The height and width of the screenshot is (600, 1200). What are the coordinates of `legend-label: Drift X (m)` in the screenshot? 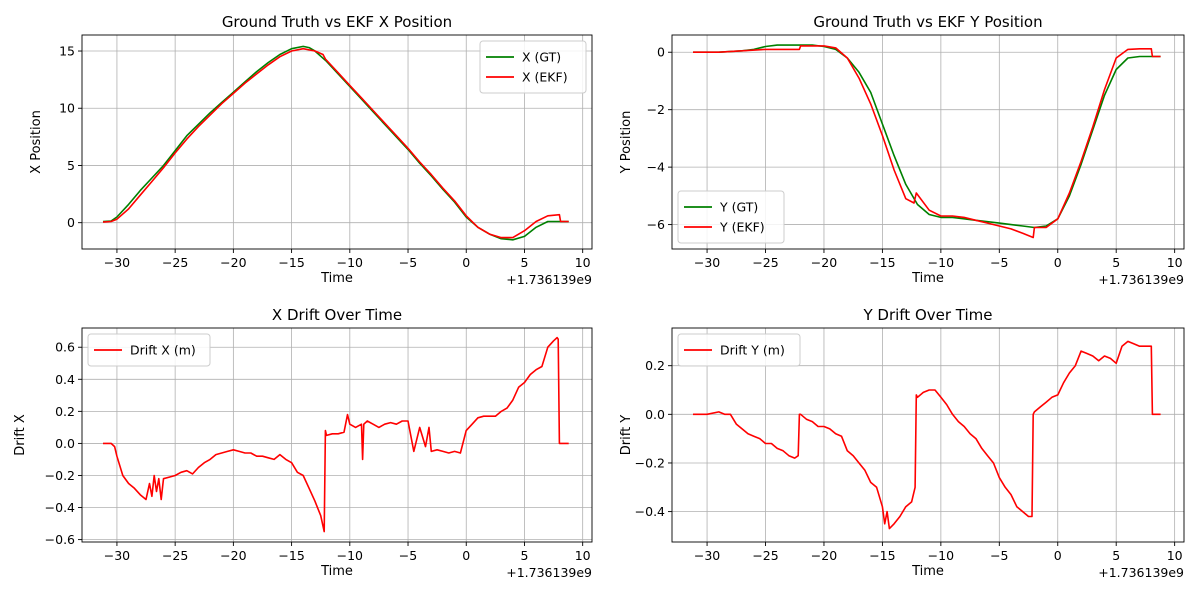 It's located at (163, 350).